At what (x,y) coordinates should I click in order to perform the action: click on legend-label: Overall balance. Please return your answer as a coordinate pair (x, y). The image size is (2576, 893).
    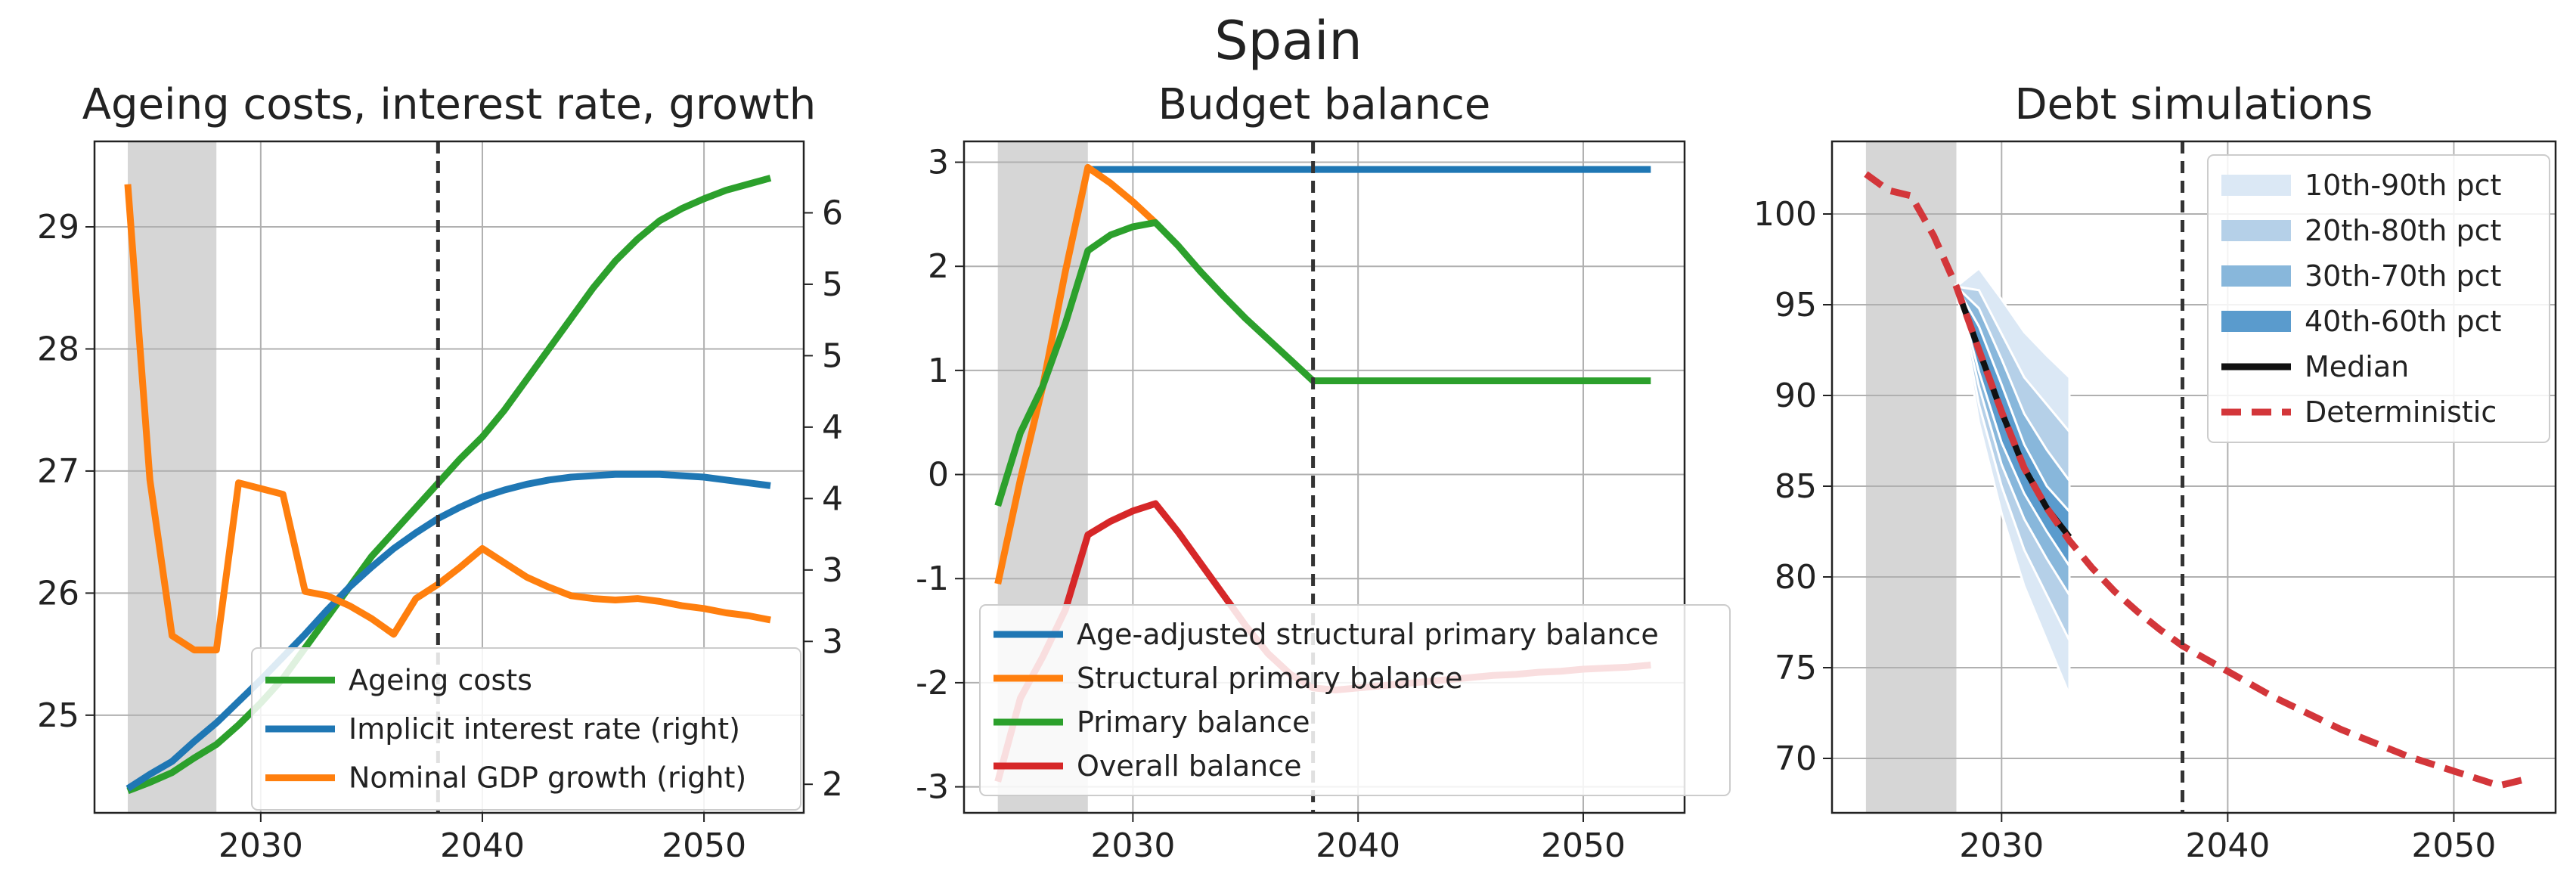
    Looking at the image, I should click on (1189, 766).